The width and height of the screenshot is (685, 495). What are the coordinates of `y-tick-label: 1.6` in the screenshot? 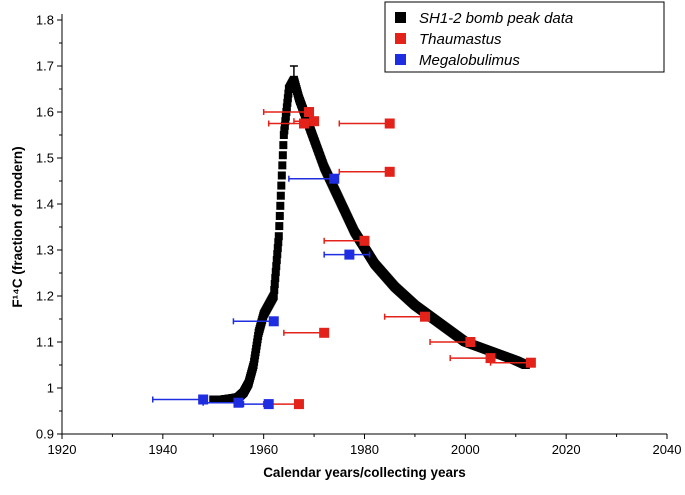 It's located at (45, 112).